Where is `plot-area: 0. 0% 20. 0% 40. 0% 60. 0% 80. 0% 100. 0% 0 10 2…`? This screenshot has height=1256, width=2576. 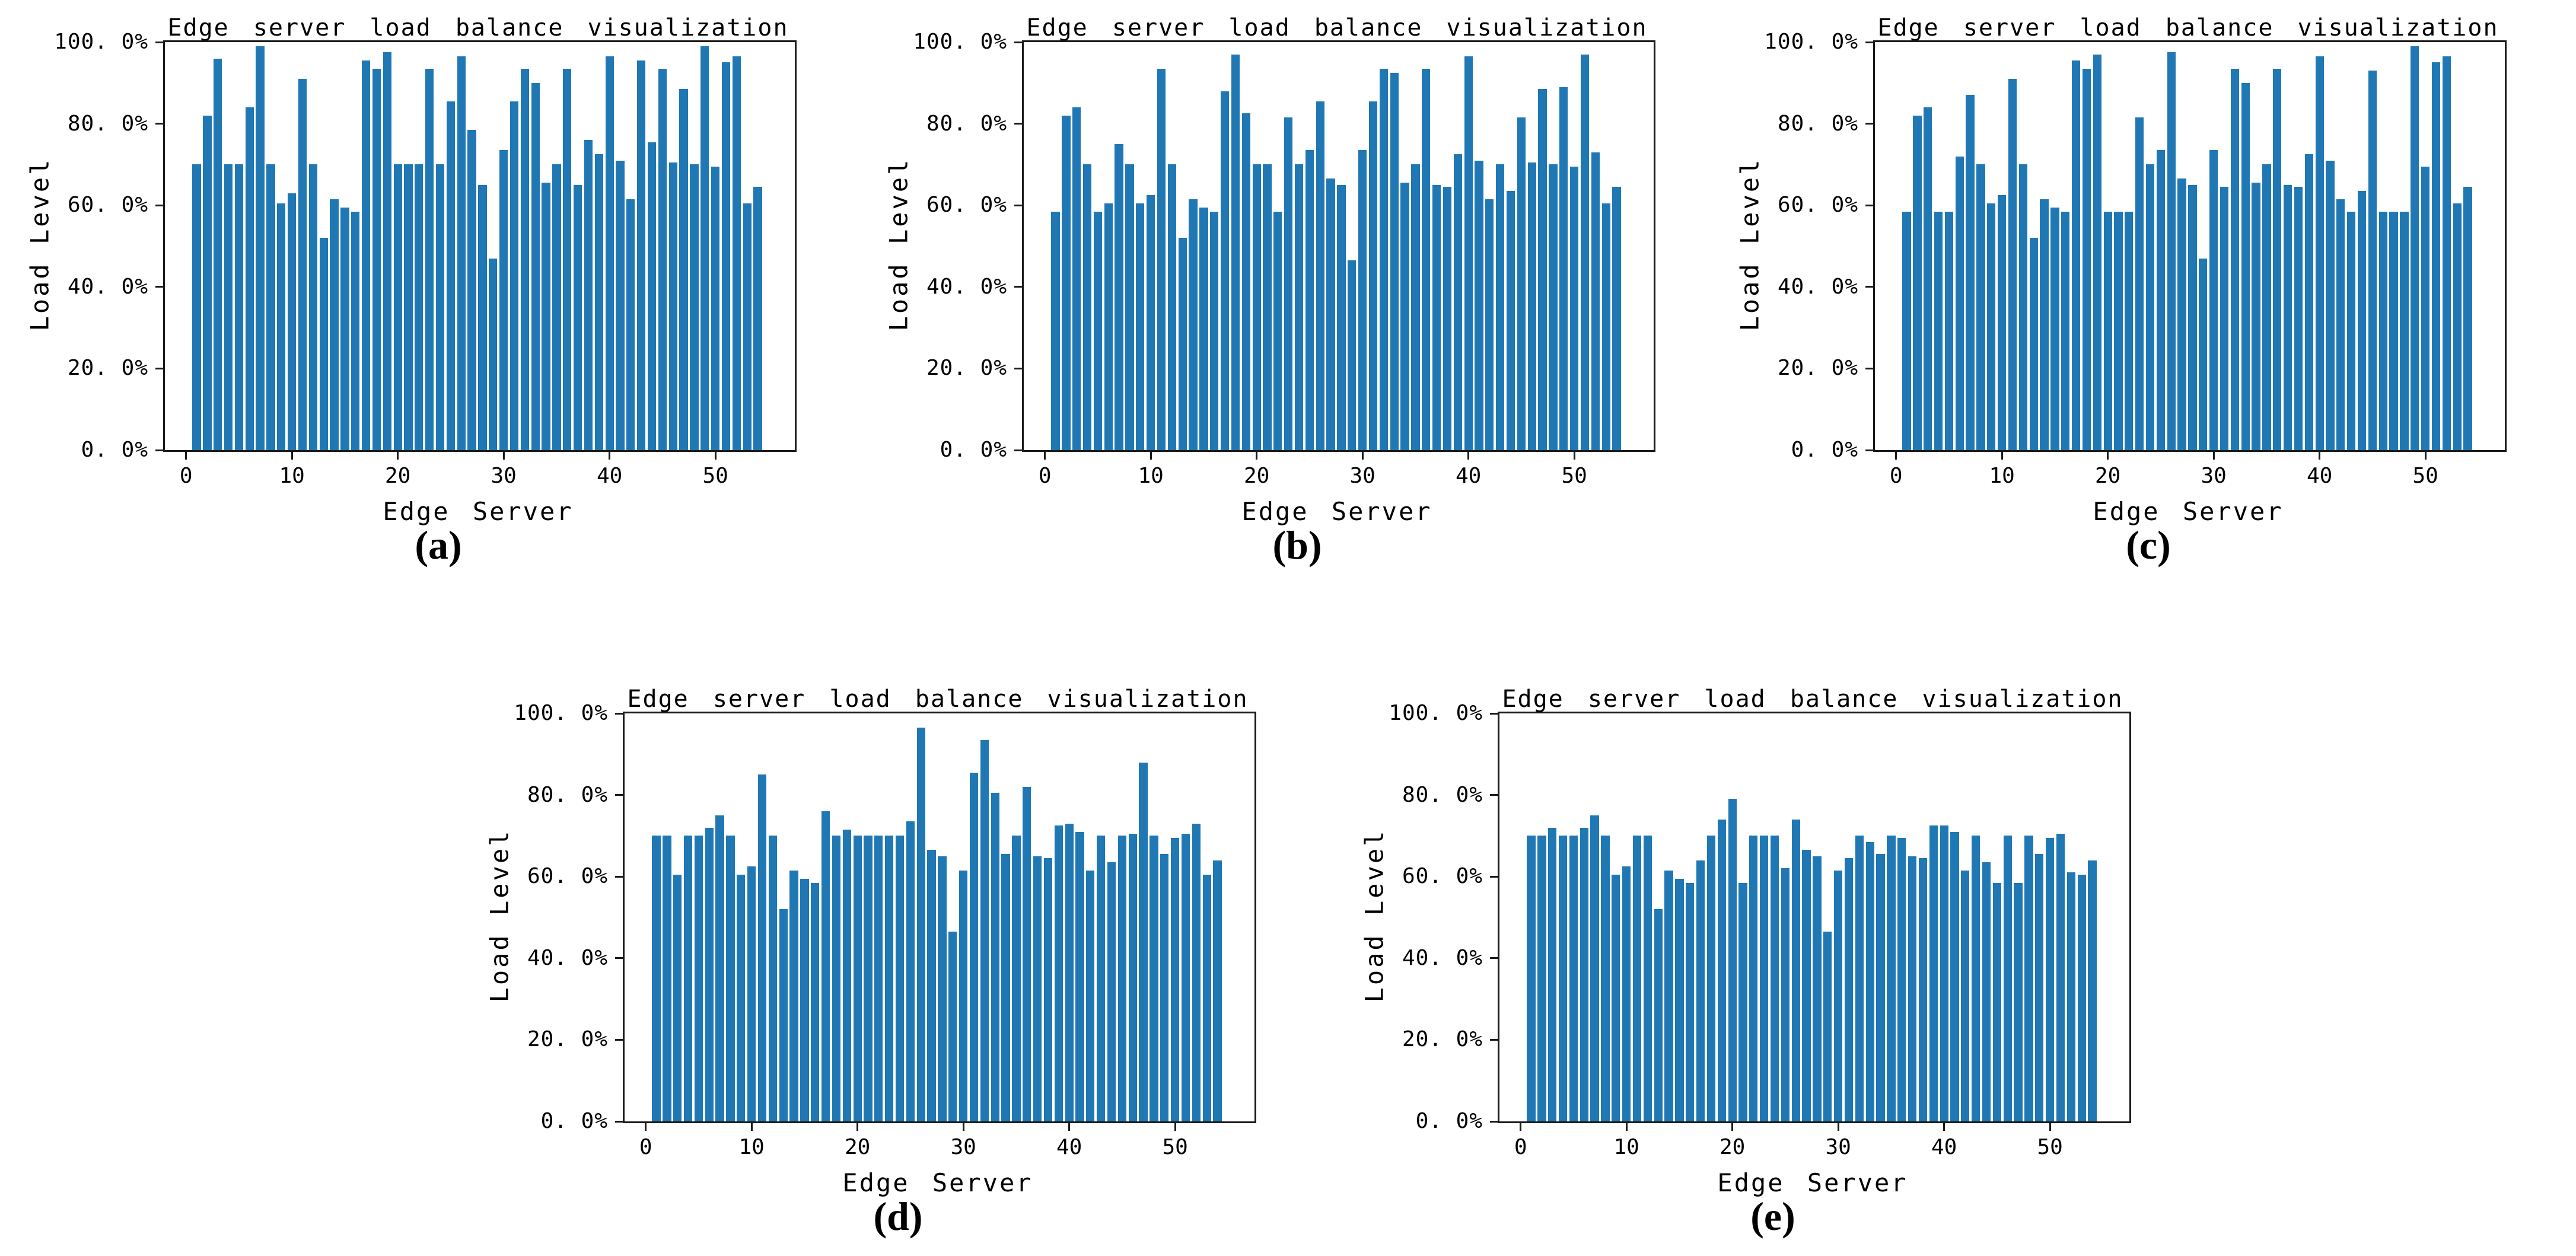
plot-area: 0. 0% 20. 0% 40. 0% 60. 0% 80. 0% 100. 0% 0 10 2… is located at coordinates (2135, 259).